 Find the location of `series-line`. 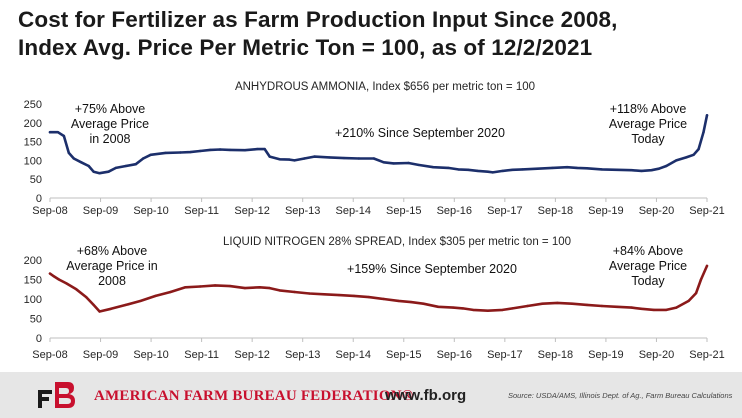

series-line is located at coordinates (378, 288).